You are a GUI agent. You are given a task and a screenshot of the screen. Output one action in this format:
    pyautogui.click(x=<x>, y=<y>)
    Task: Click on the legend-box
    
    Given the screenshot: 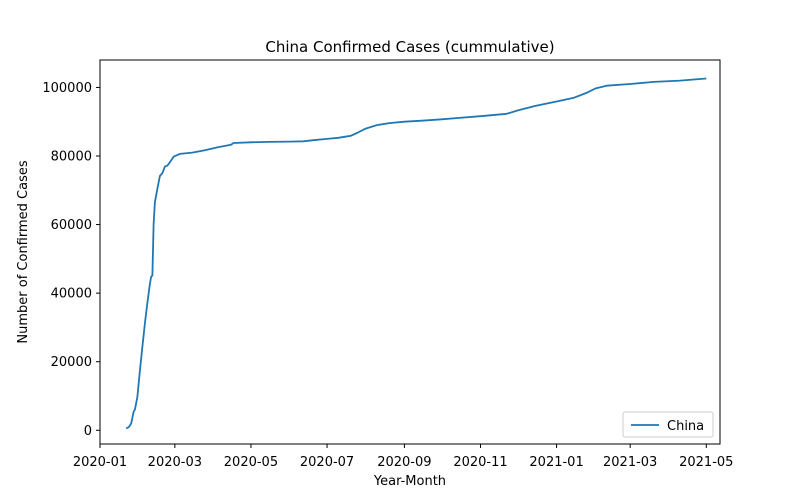 What is the action you would take?
    pyautogui.click(x=668, y=424)
    